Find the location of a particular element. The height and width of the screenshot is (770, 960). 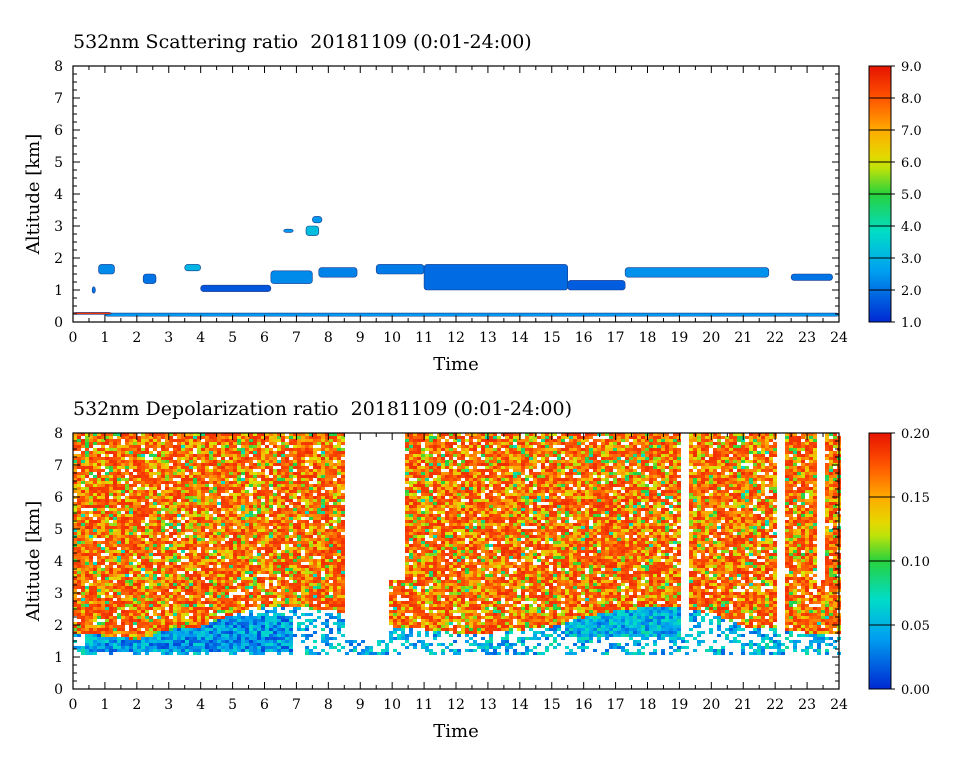

colorbar-tick-label: 7.0 is located at coordinates (911, 131).